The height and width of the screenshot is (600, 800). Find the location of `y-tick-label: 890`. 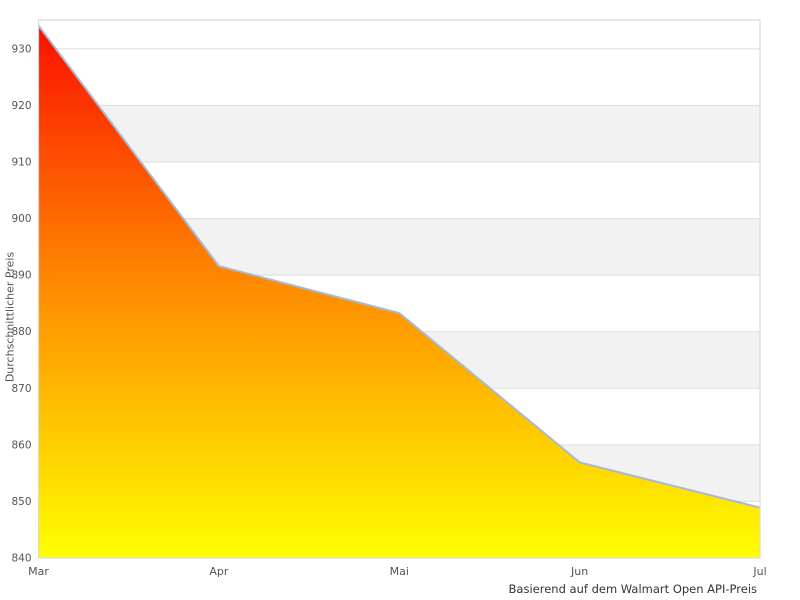

y-tick-label: 890 is located at coordinates (21, 276).